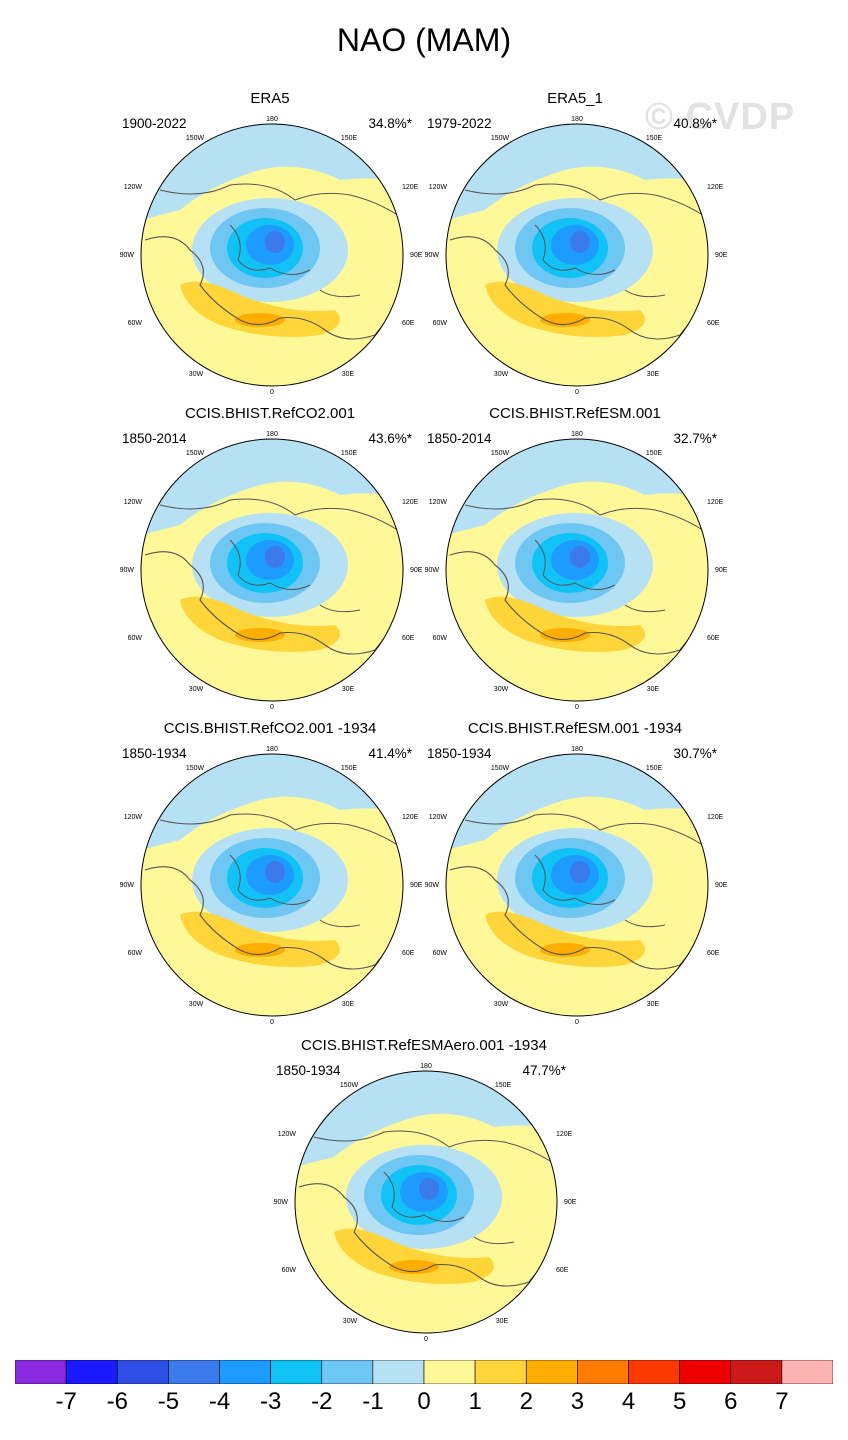 This screenshot has height=1440, width=848. What do you see at coordinates (424, 1401) in the screenshot?
I see `colorbar-tick-label: 0` at bounding box center [424, 1401].